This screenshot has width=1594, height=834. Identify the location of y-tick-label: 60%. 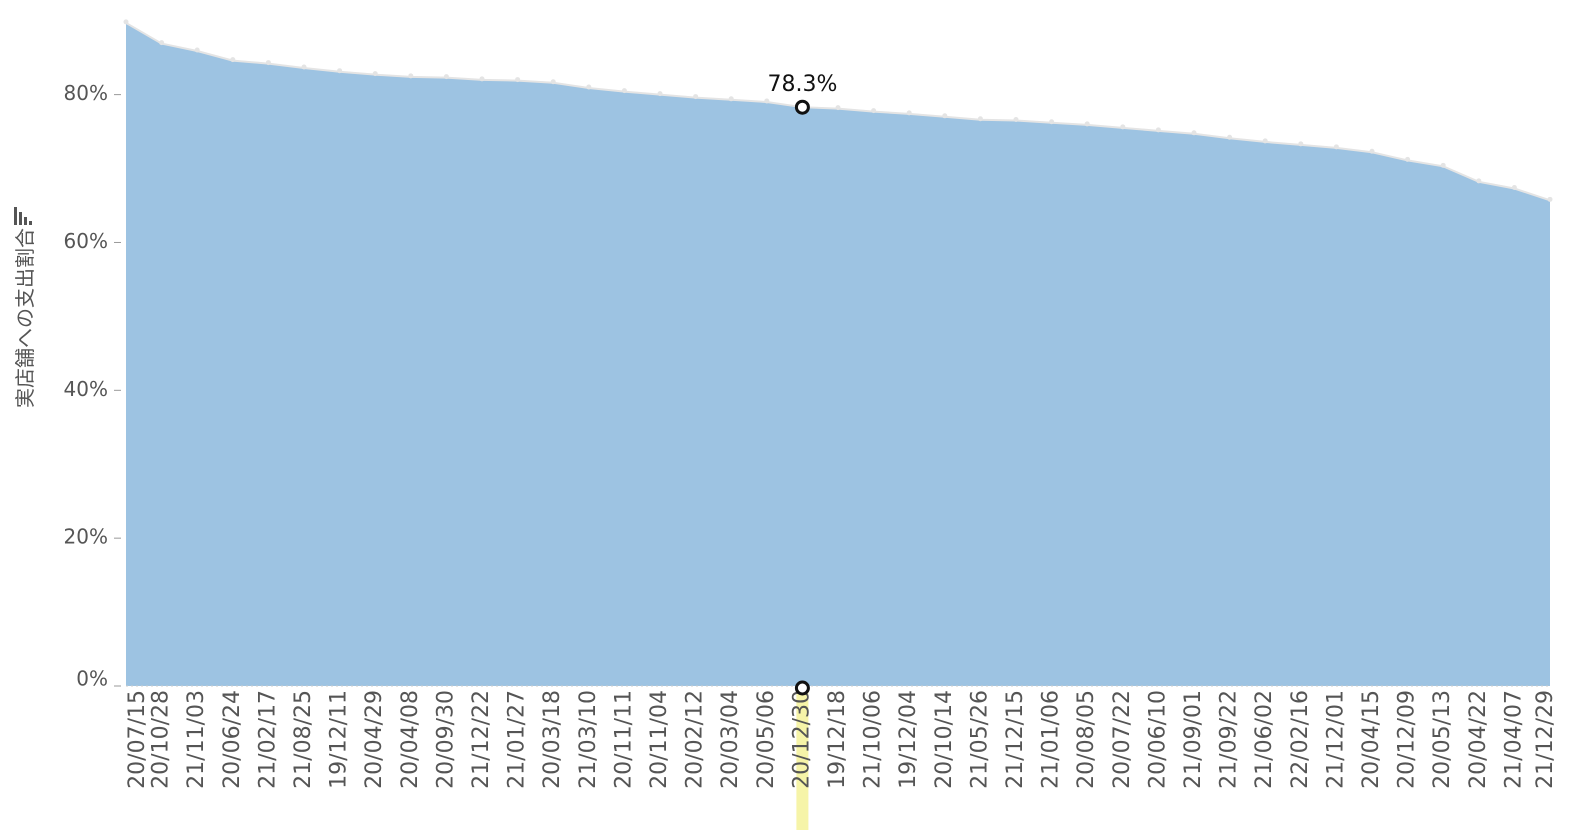
(86, 241).